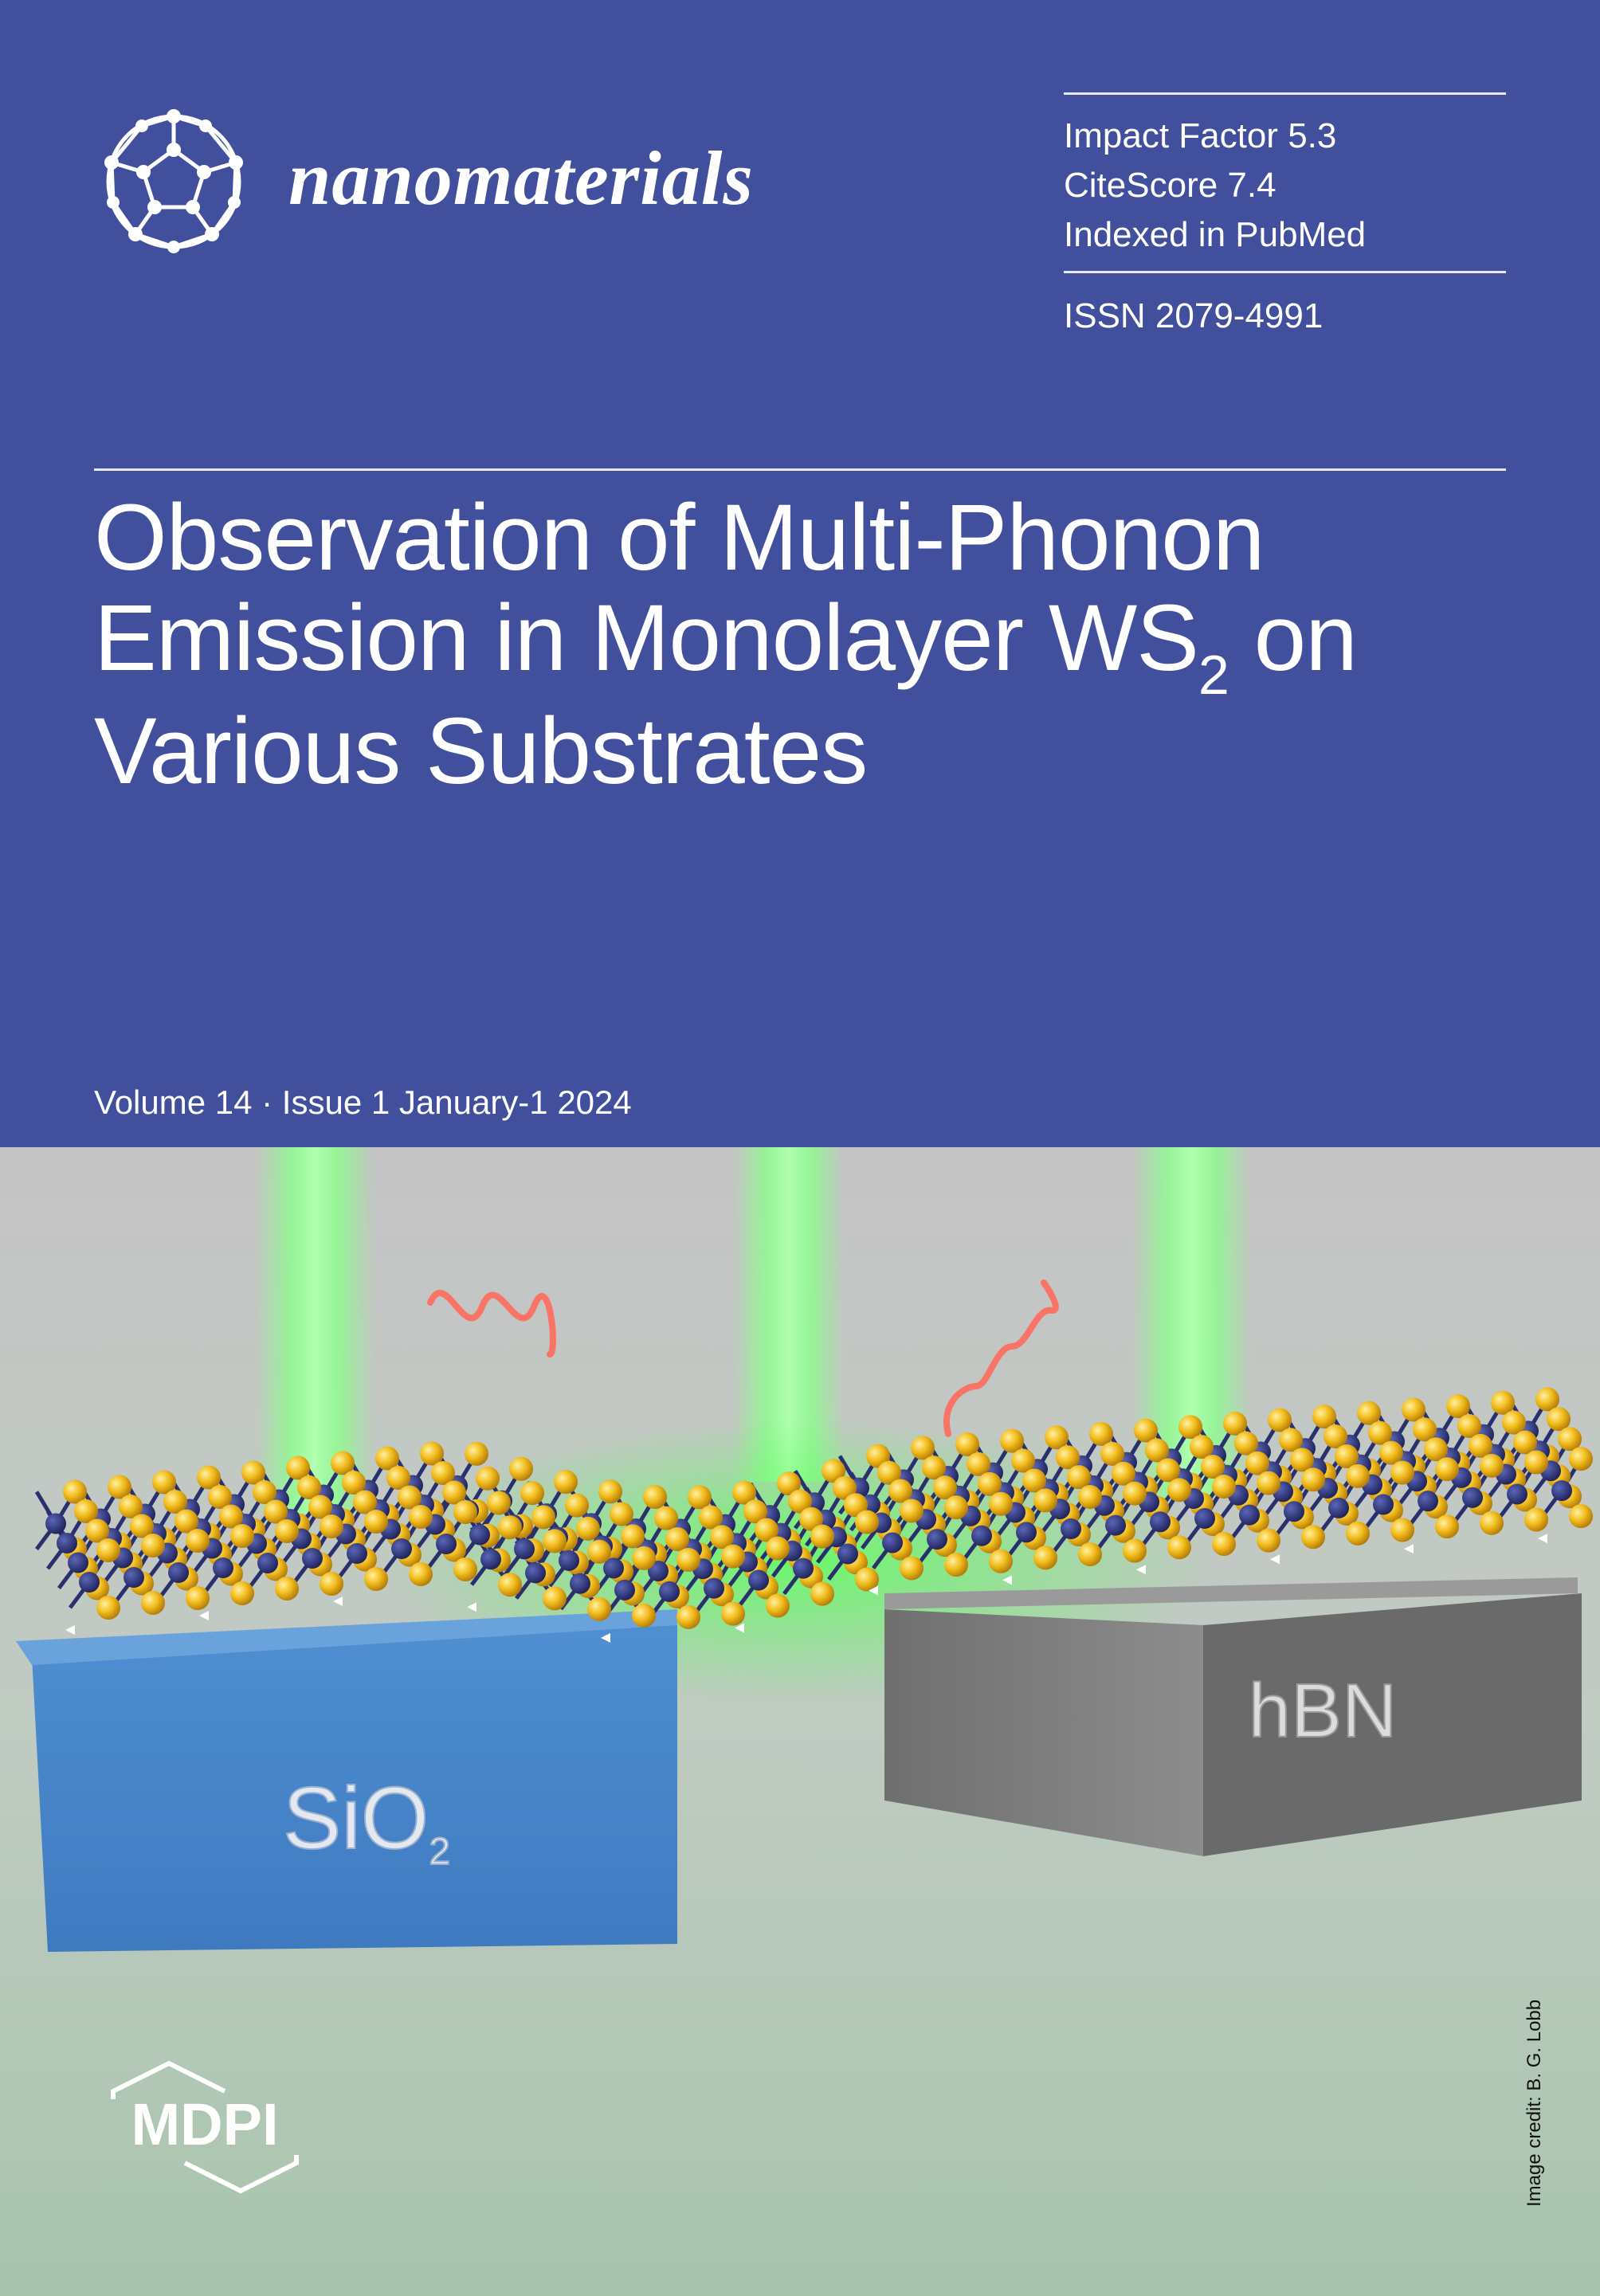 This screenshot has height=2296, width=1600. I want to click on sio2-label-text: SiO, so click(356, 1818).